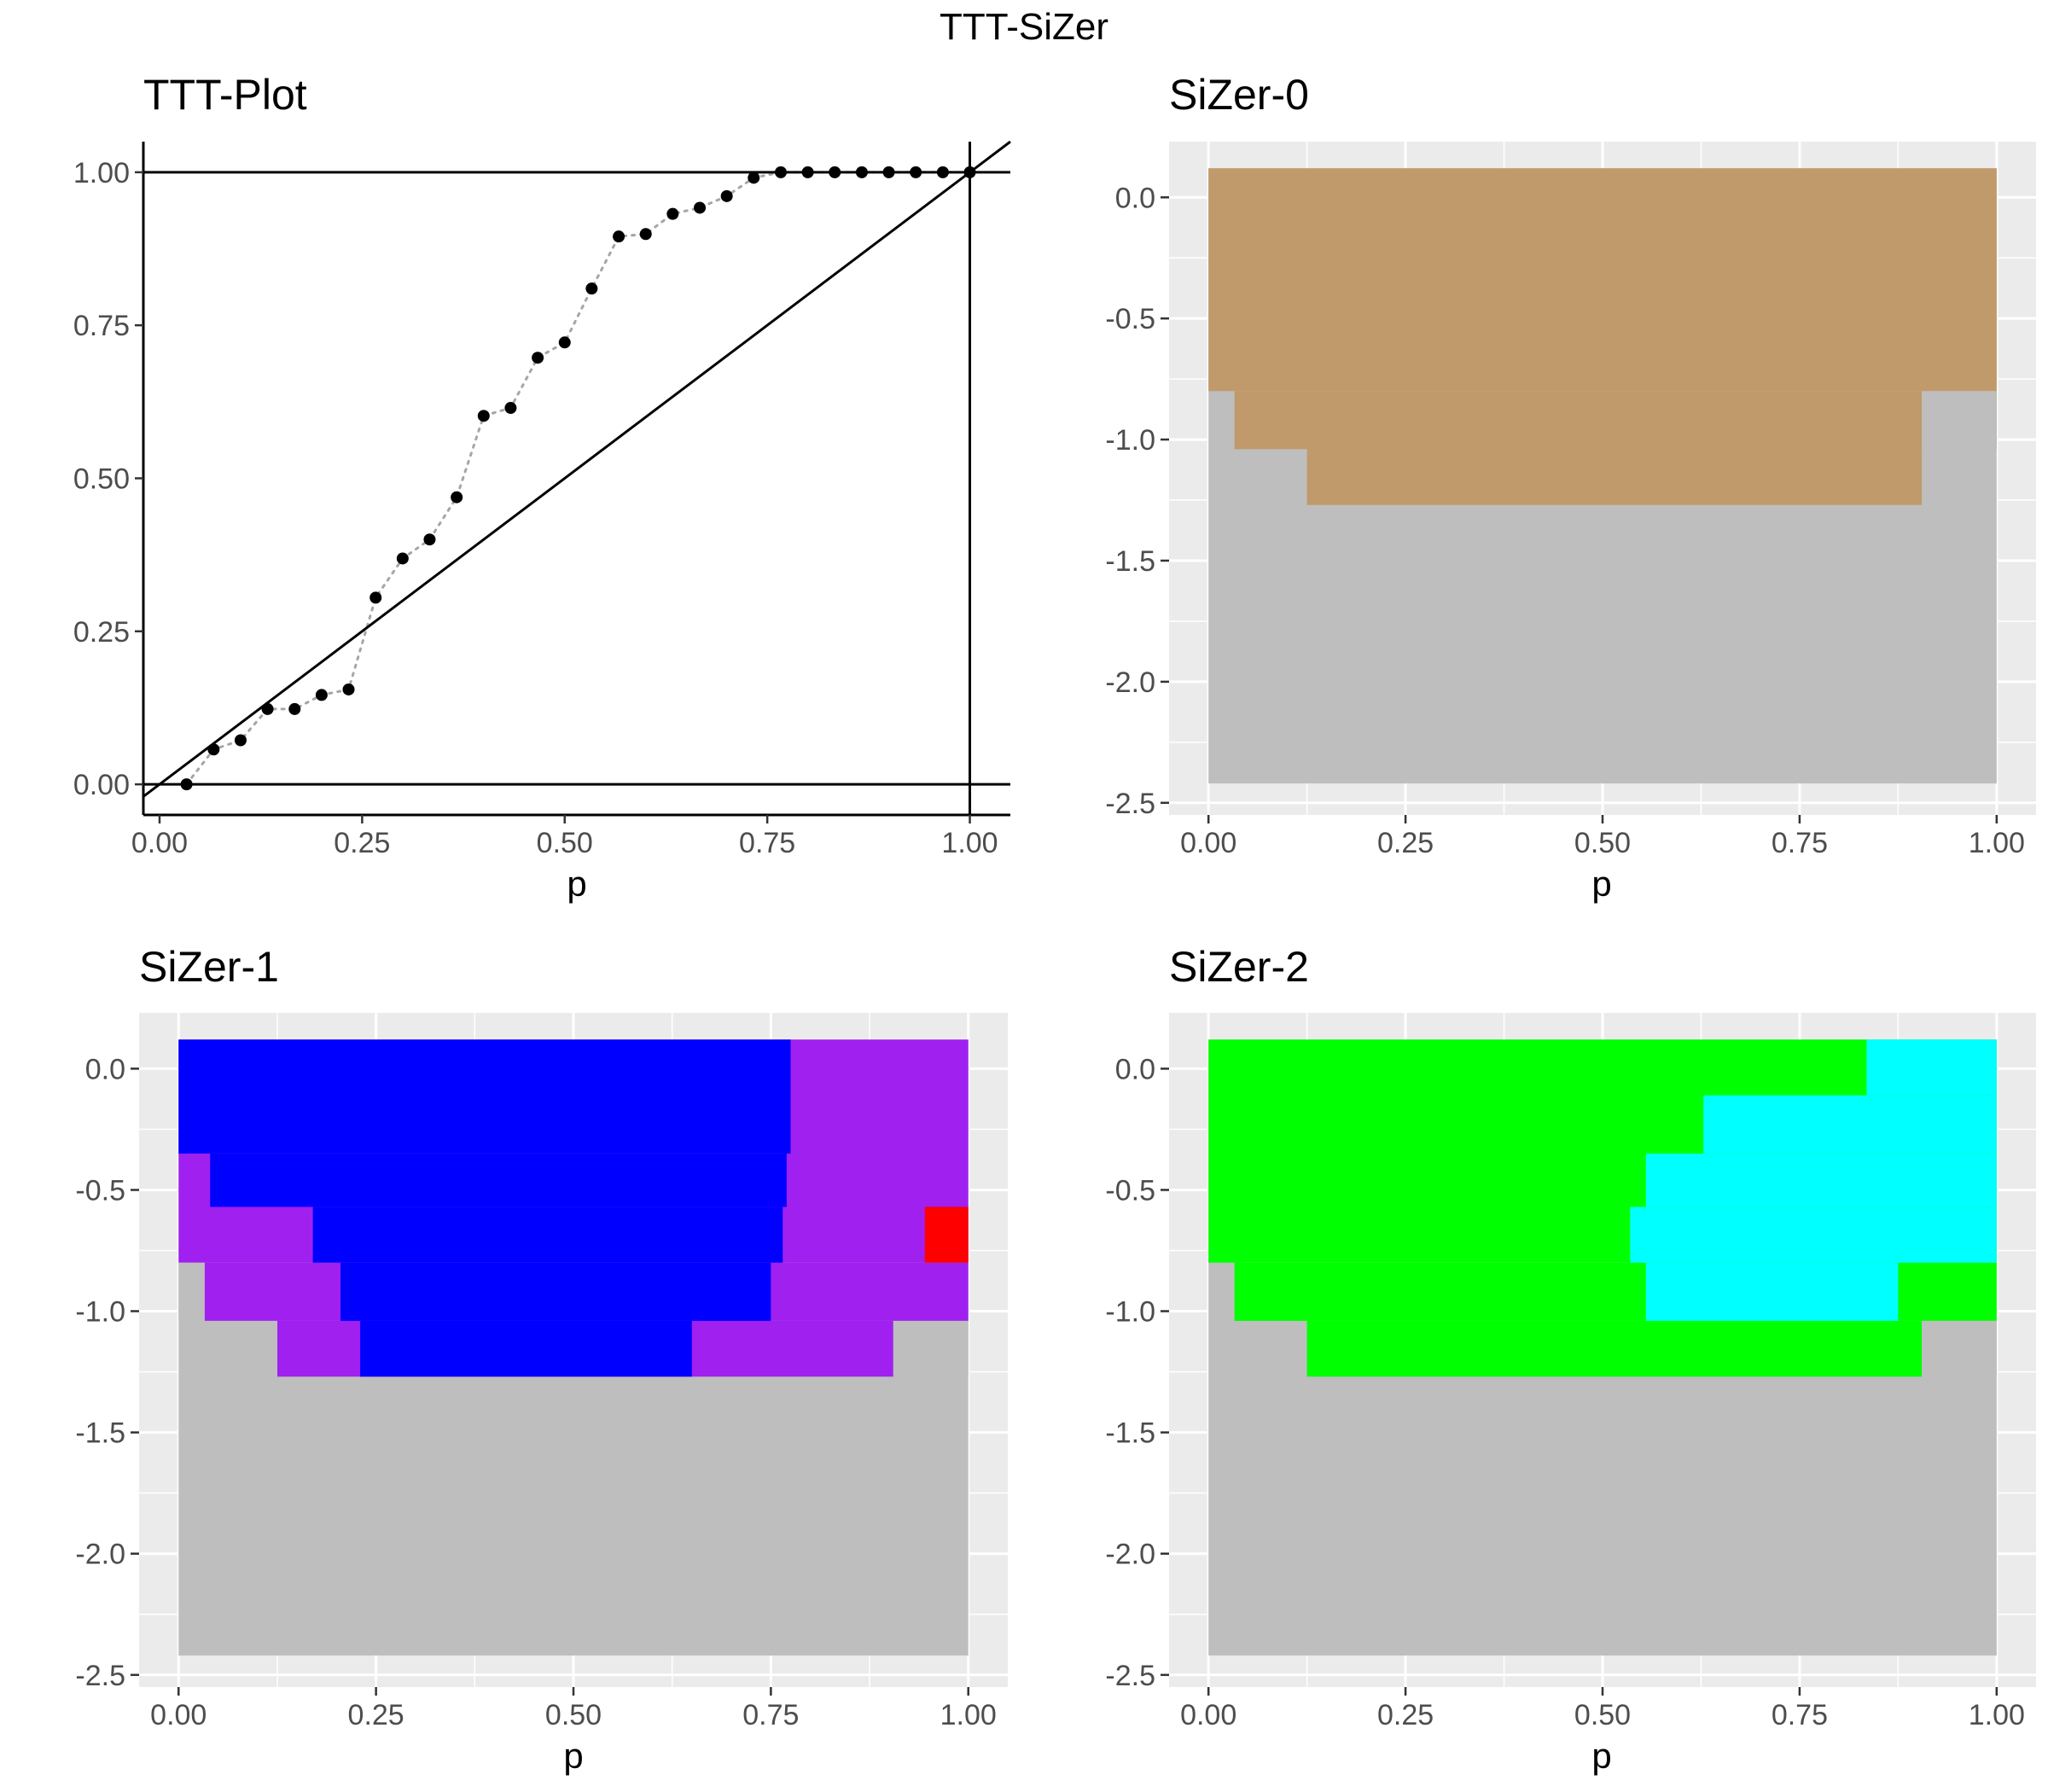 This screenshot has width=2048, height=1792. What do you see at coordinates (1024, 27) in the screenshot?
I see `figure-title: TTT-SiZer` at bounding box center [1024, 27].